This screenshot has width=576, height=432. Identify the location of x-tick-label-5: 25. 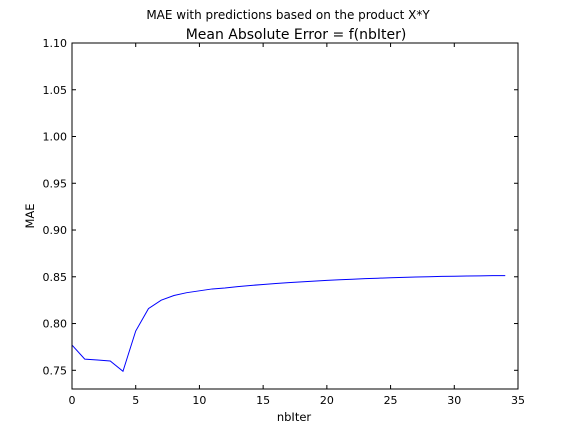
(391, 400).